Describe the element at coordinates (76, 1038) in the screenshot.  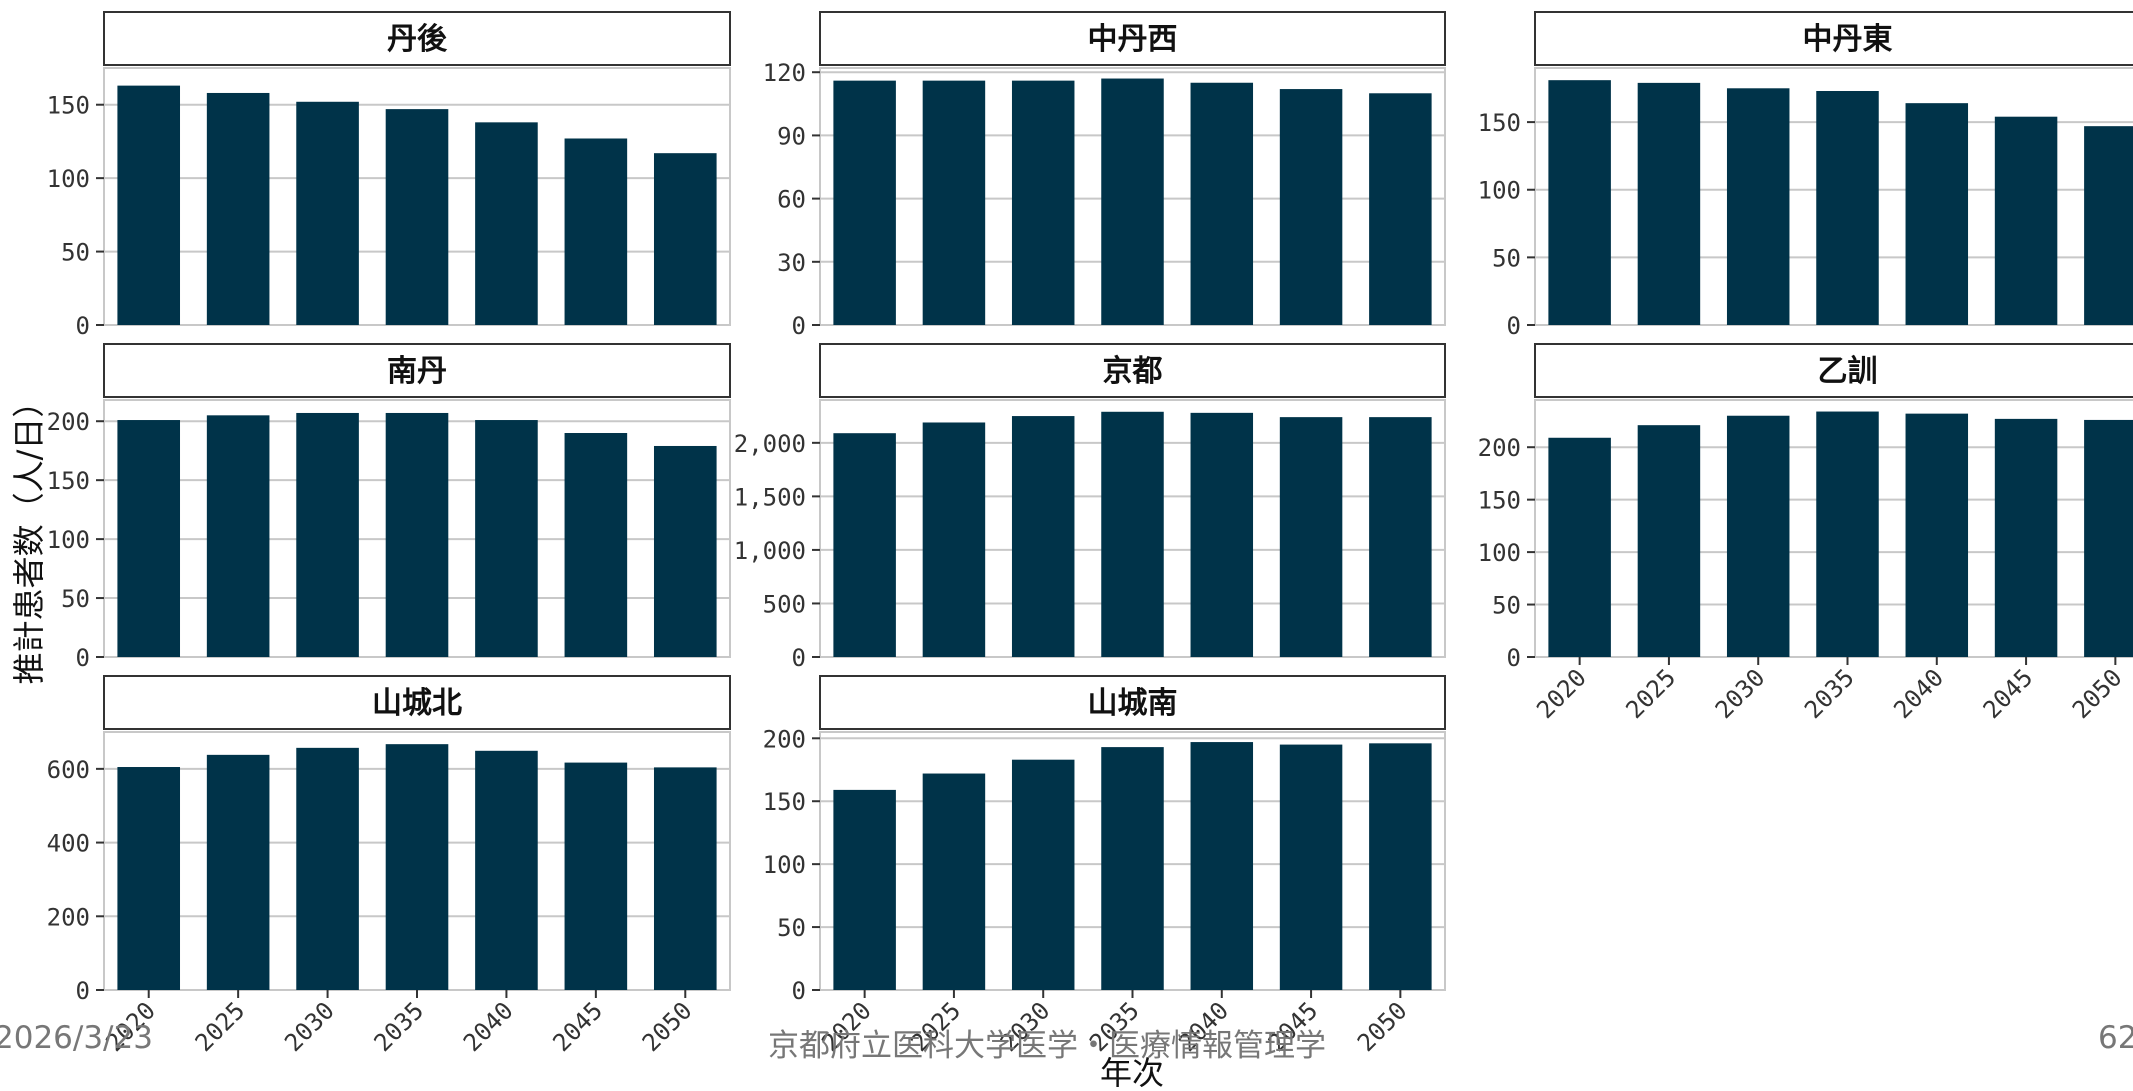
I see `footer-date: 2026/3/23` at that location.